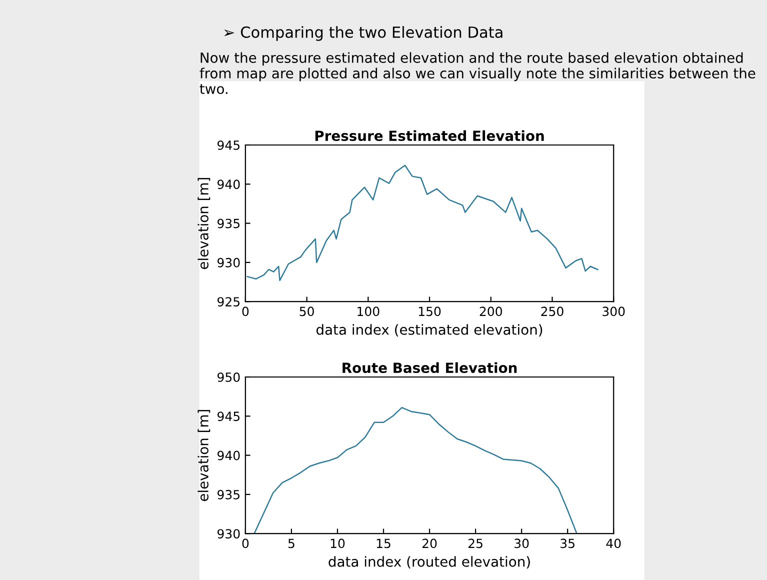 This screenshot has height=580, width=767. I want to click on x-tick-label: 20, so click(429, 543).